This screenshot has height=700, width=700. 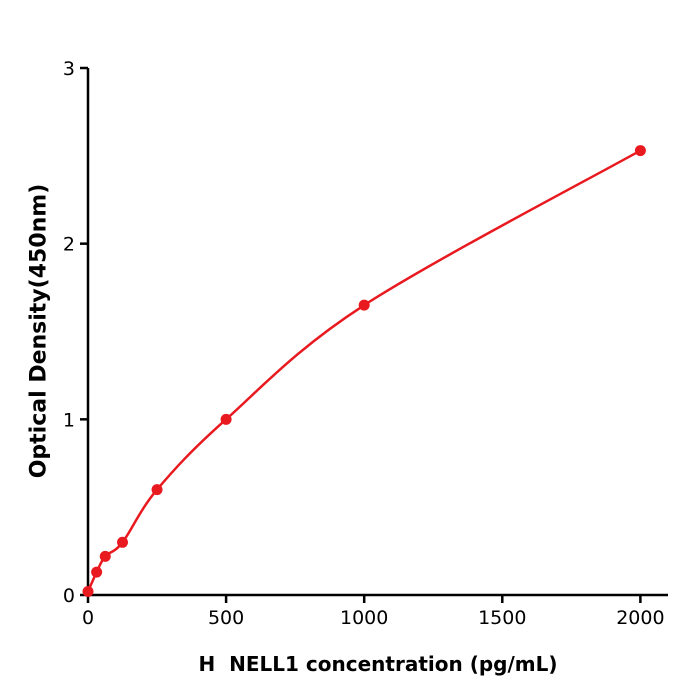 I want to click on data-point-31.25, so click(x=97, y=572).